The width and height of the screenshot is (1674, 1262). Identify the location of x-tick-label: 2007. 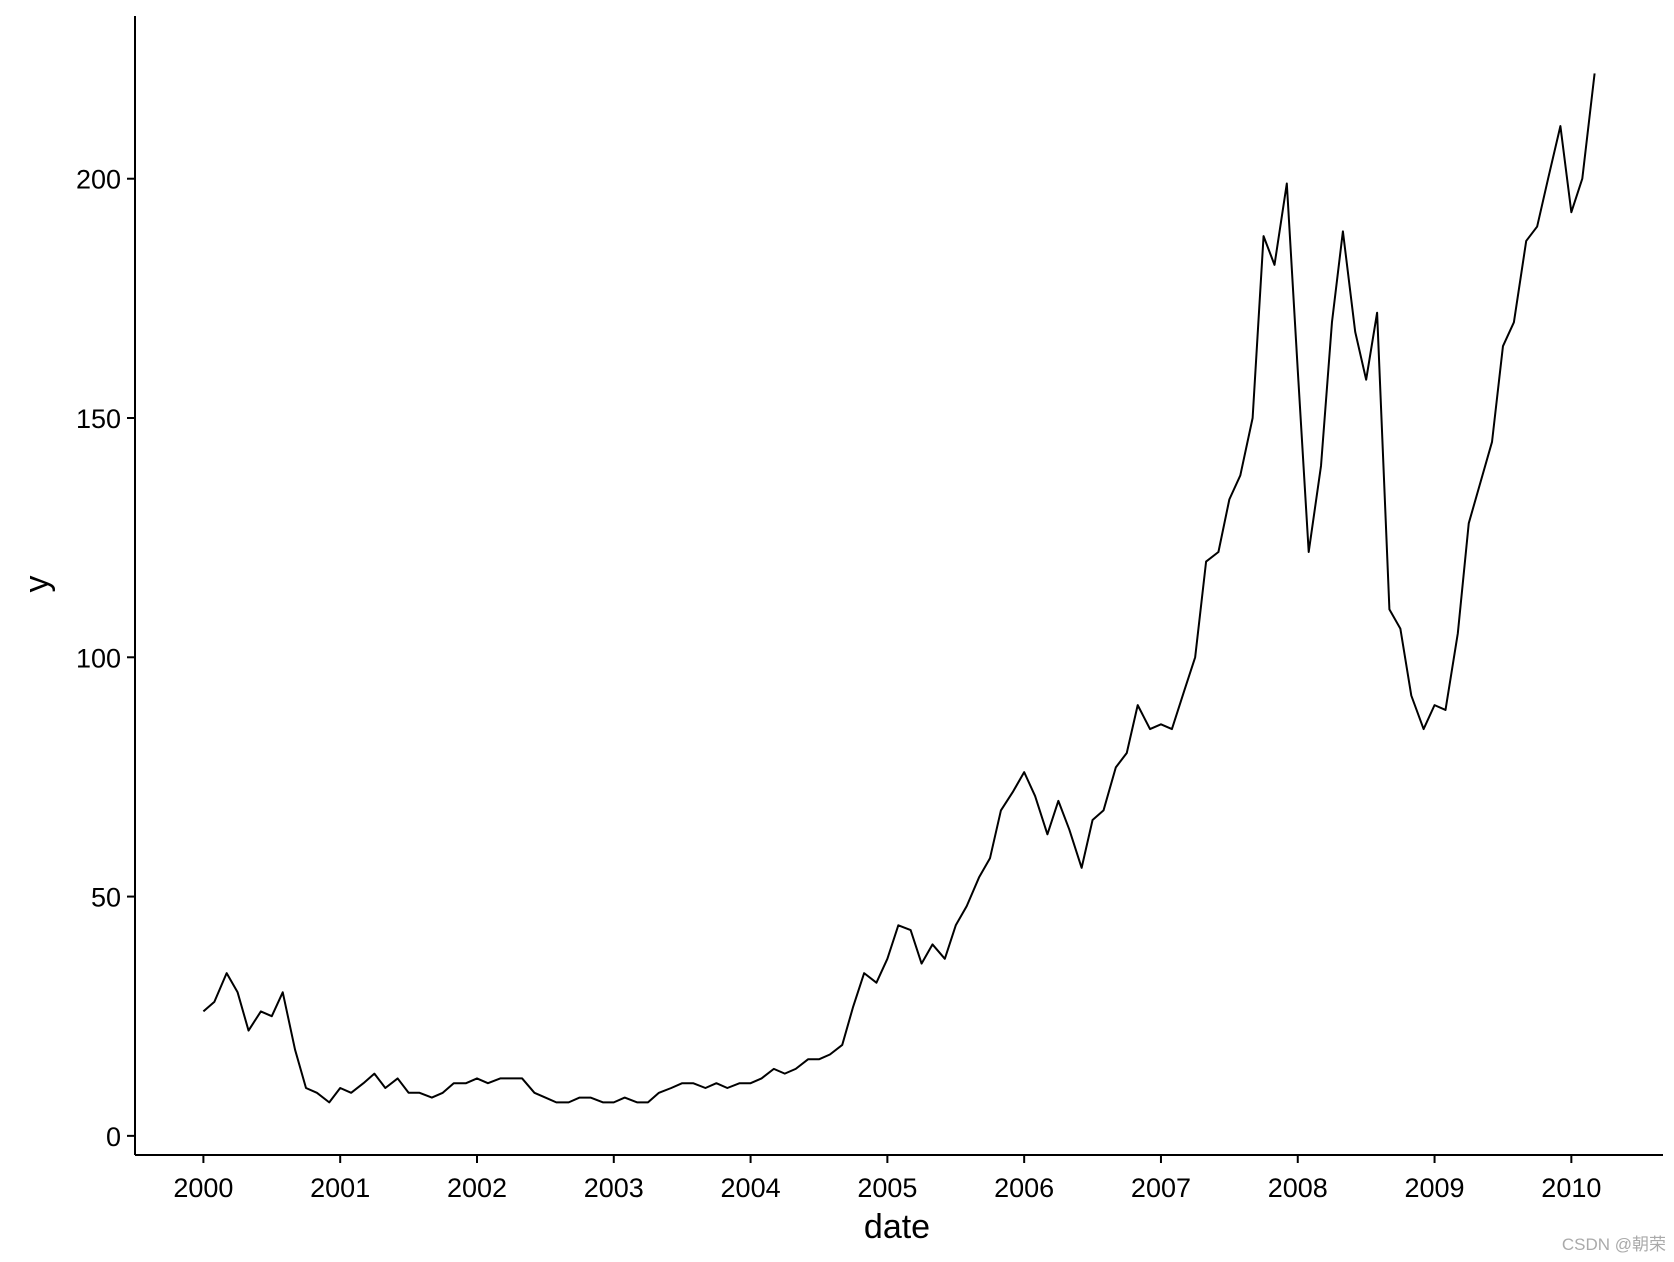
(1161, 1188).